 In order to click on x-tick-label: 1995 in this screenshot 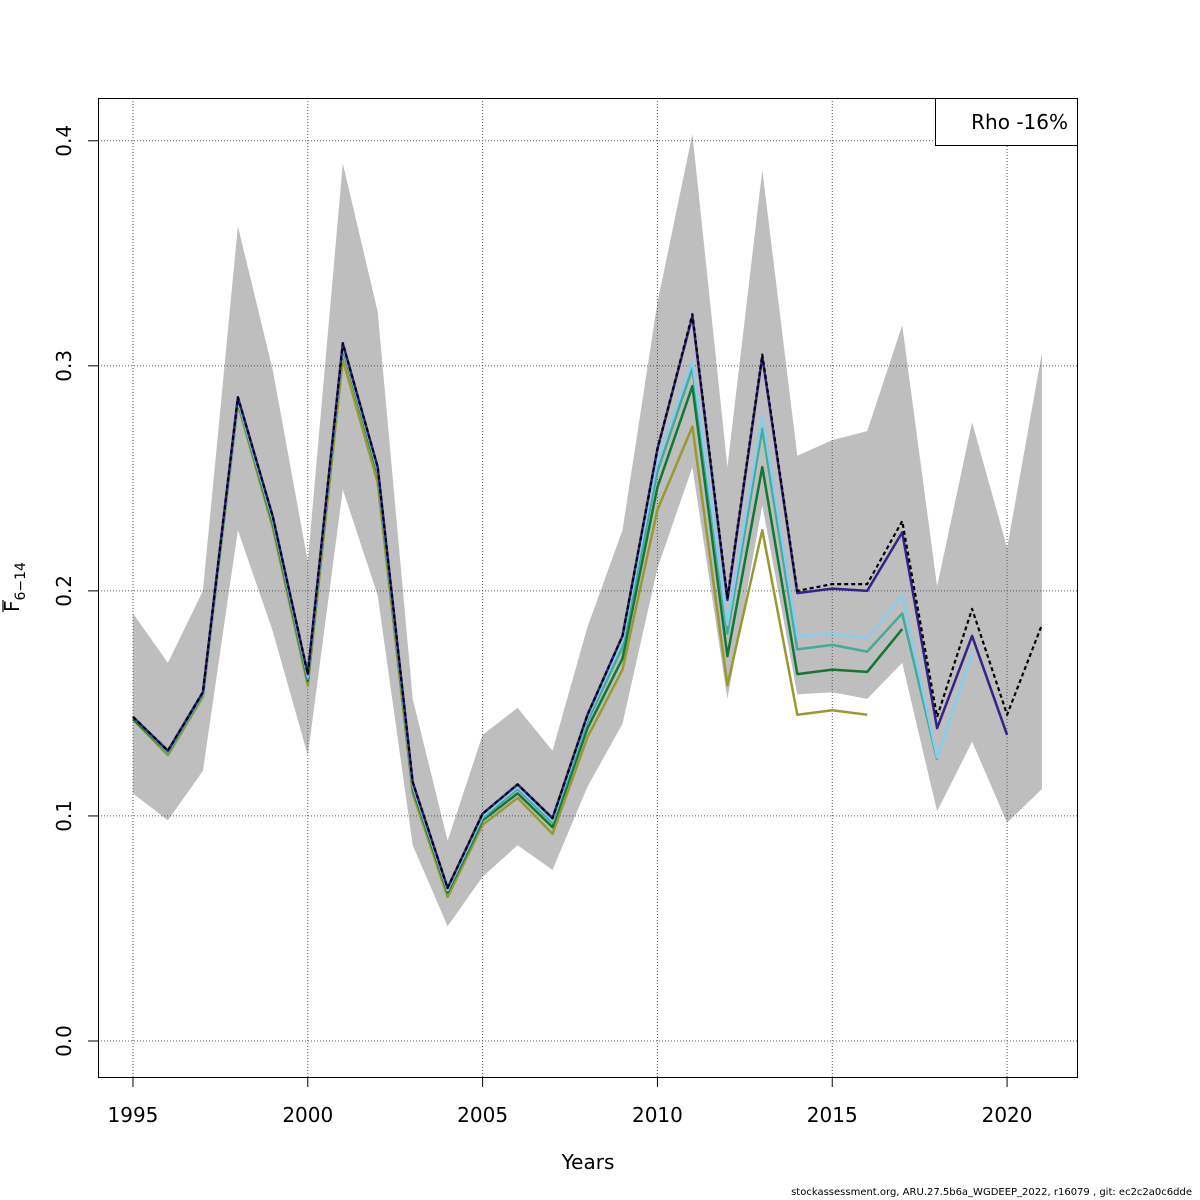, I will do `click(133, 1115)`.